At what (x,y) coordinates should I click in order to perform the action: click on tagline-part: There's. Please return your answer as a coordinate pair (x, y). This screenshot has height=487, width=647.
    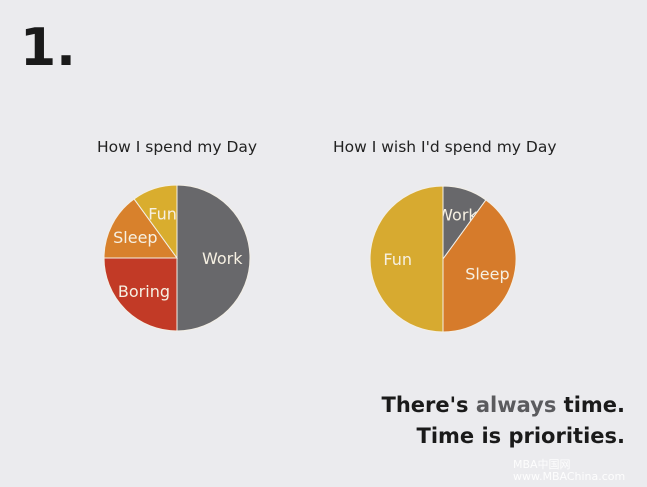
    Looking at the image, I should click on (428, 405).